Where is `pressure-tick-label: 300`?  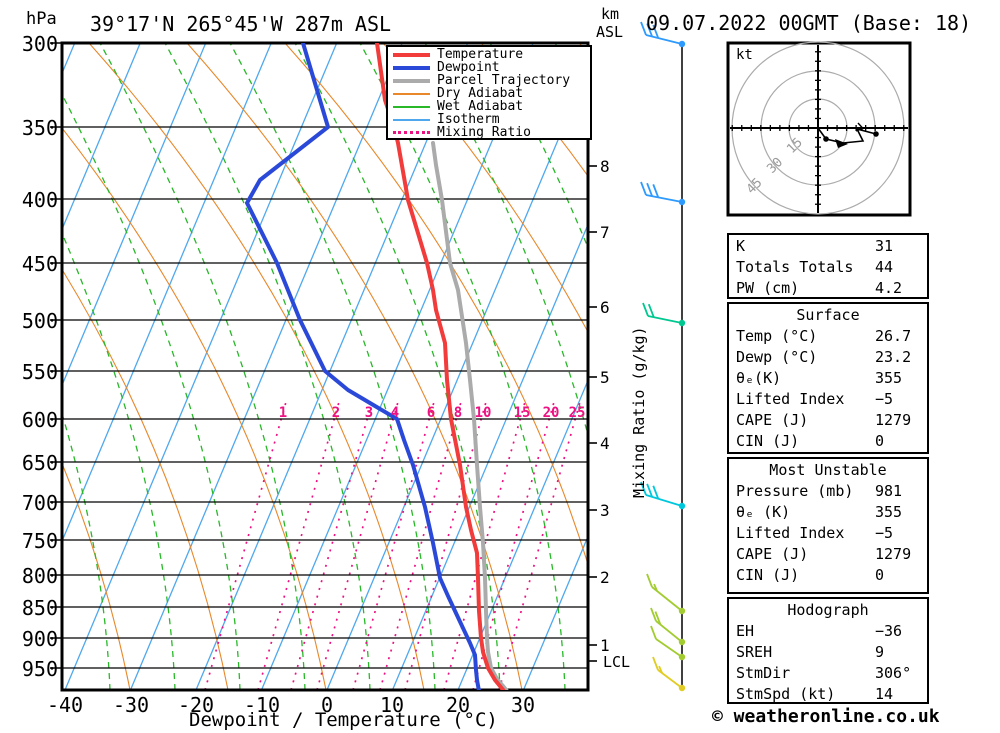
pressure-tick-label: 300 is located at coordinates (39, 44).